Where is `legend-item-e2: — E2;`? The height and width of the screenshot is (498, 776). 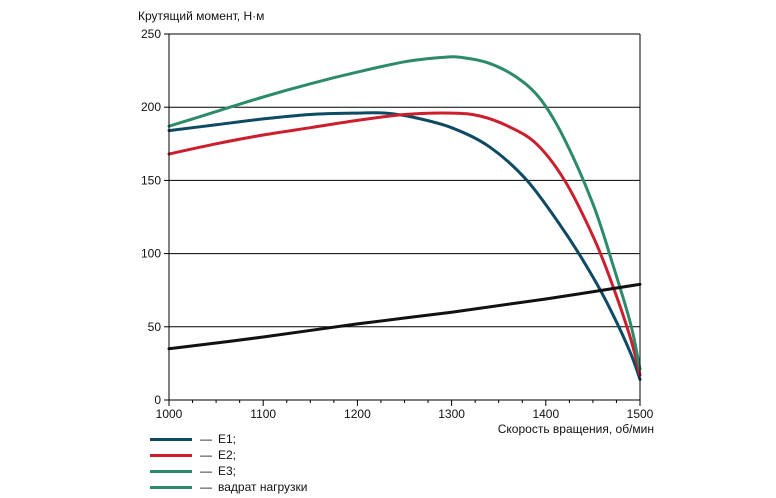
legend-item-e2: — E2; is located at coordinates (300, 455).